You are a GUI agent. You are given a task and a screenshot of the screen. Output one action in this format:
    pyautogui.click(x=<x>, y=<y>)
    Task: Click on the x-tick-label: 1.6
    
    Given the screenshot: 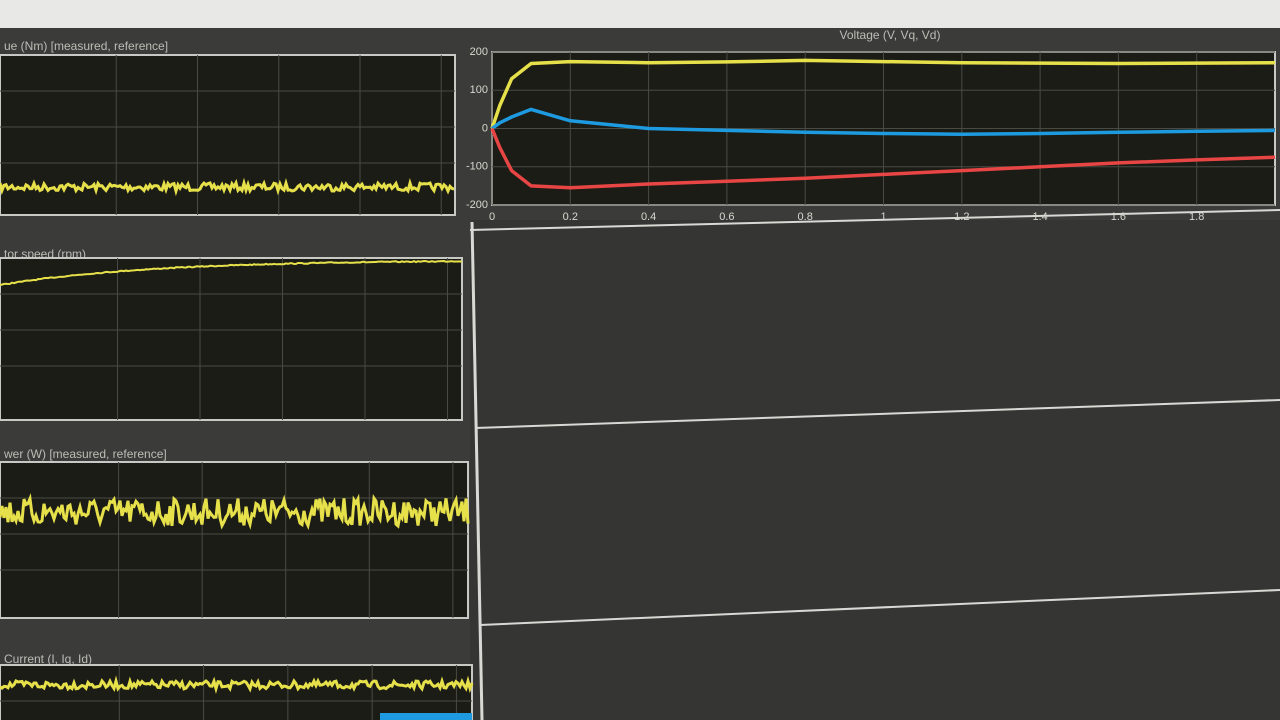 What is the action you would take?
    pyautogui.click(x=1118, y=217)
    